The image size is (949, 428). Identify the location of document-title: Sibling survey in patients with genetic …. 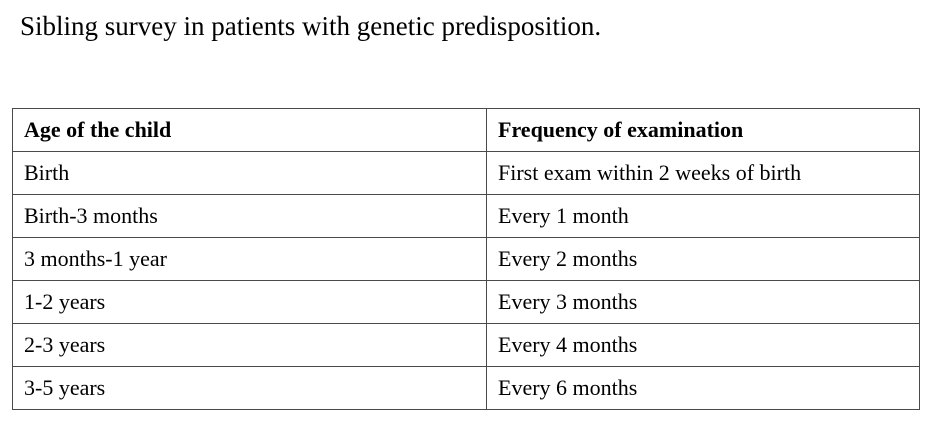
(311, 26).